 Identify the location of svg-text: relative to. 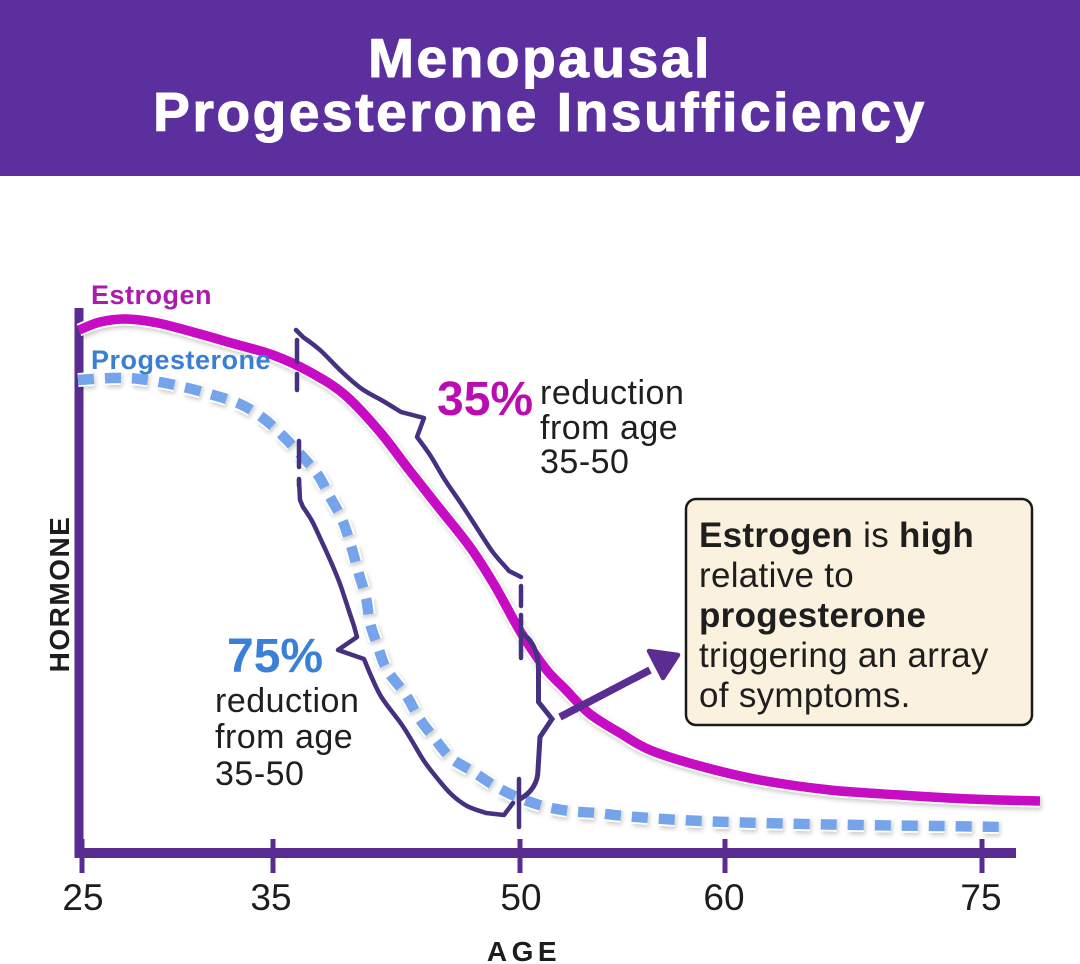
(776, 575).